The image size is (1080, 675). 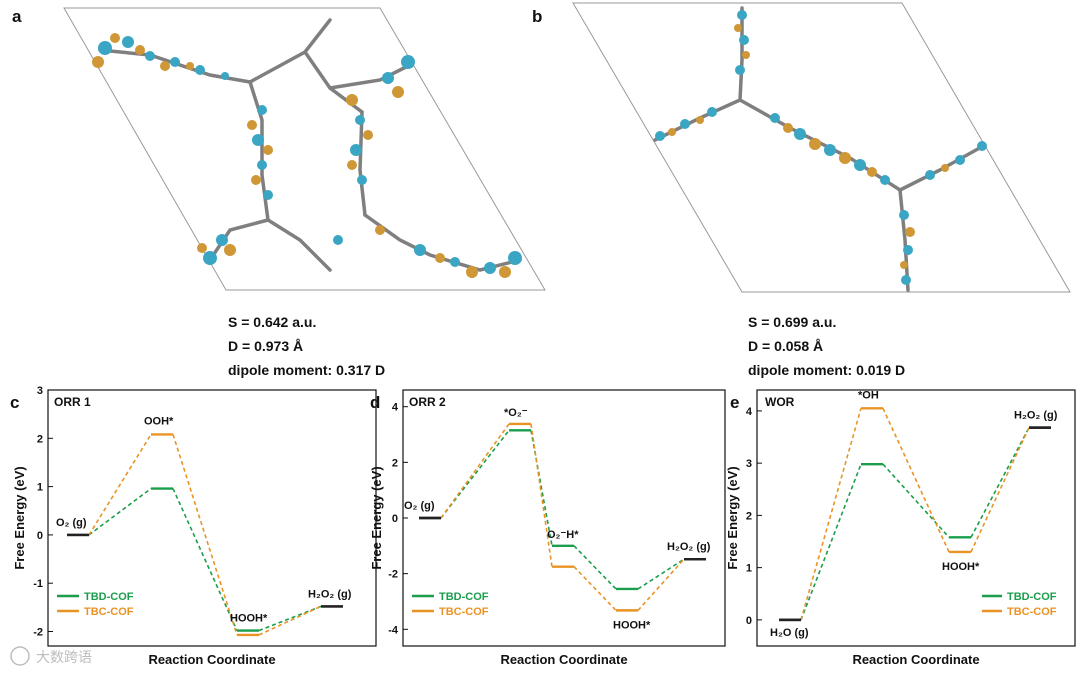 I want to click on panel-letter-c: c, so click(x=14, y=402).